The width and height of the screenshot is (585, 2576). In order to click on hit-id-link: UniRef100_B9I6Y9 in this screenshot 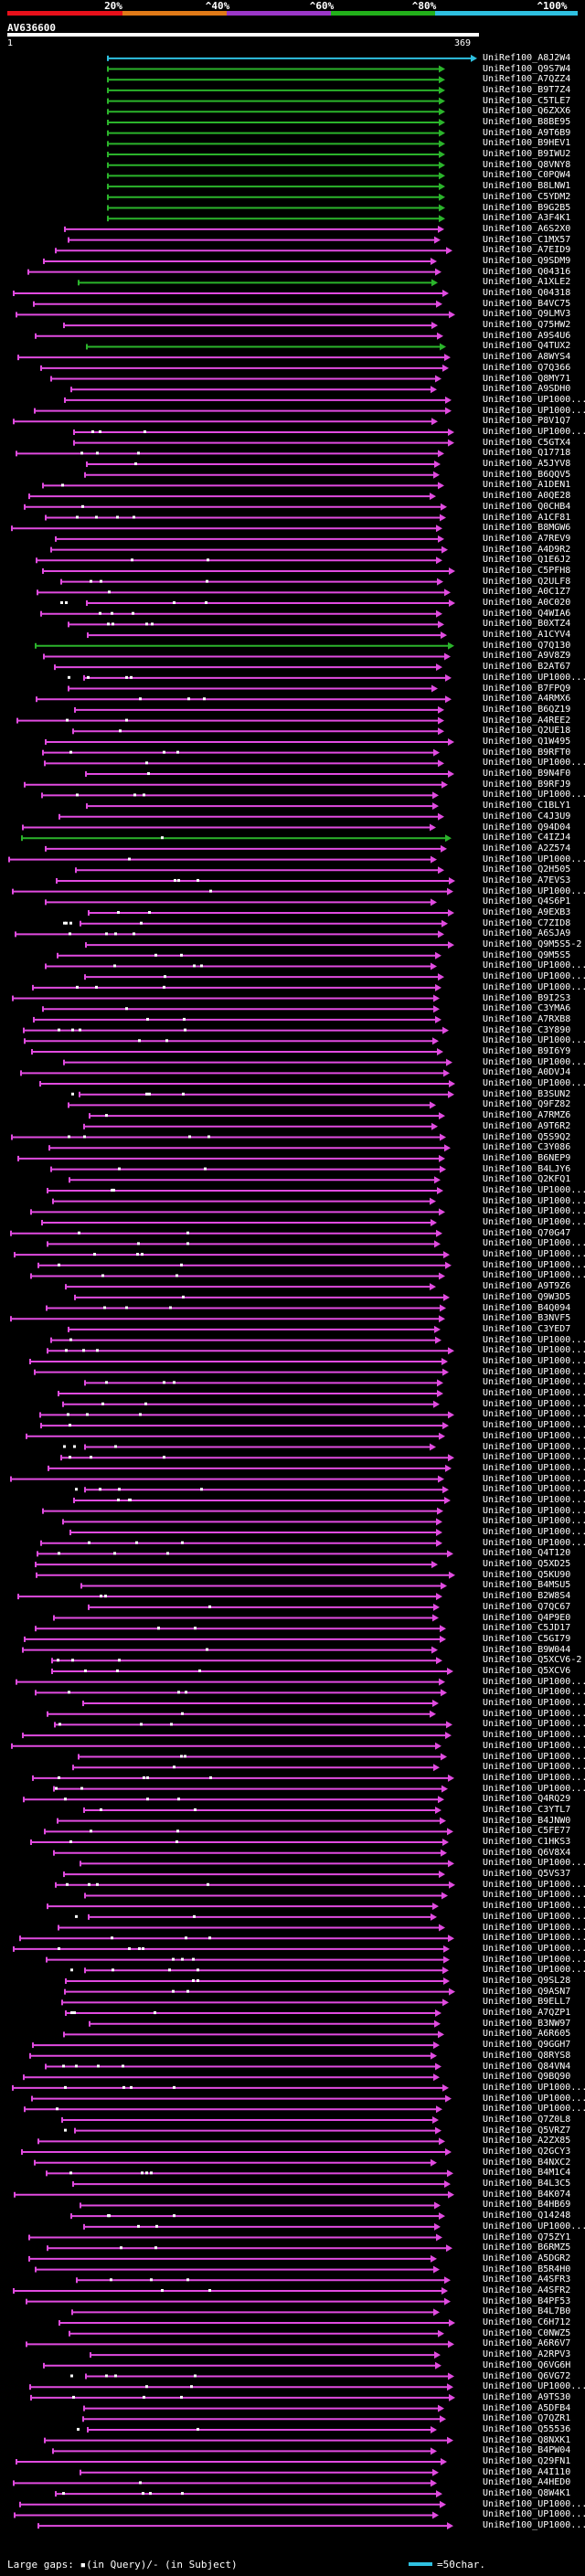, I will do `click(527, 1050)`.